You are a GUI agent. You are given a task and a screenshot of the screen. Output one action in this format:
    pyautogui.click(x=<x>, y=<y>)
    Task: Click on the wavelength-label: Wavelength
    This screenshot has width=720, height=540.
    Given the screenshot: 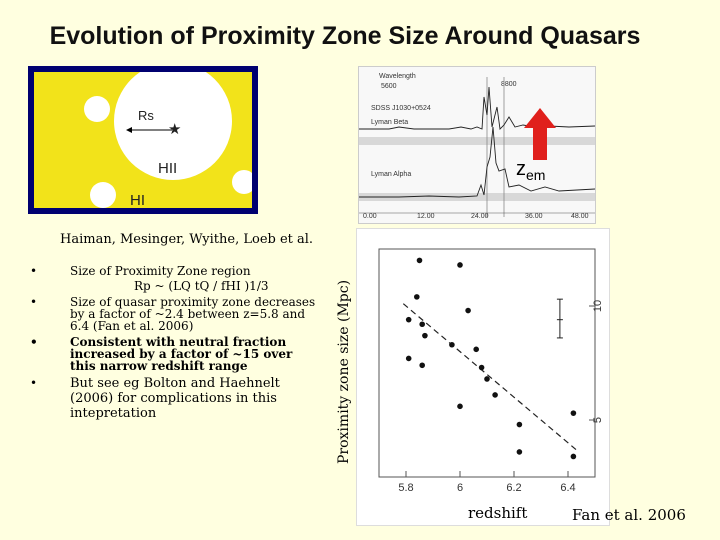 What is the action you would take?
    pyautogui.click(x=397, y=76)
    